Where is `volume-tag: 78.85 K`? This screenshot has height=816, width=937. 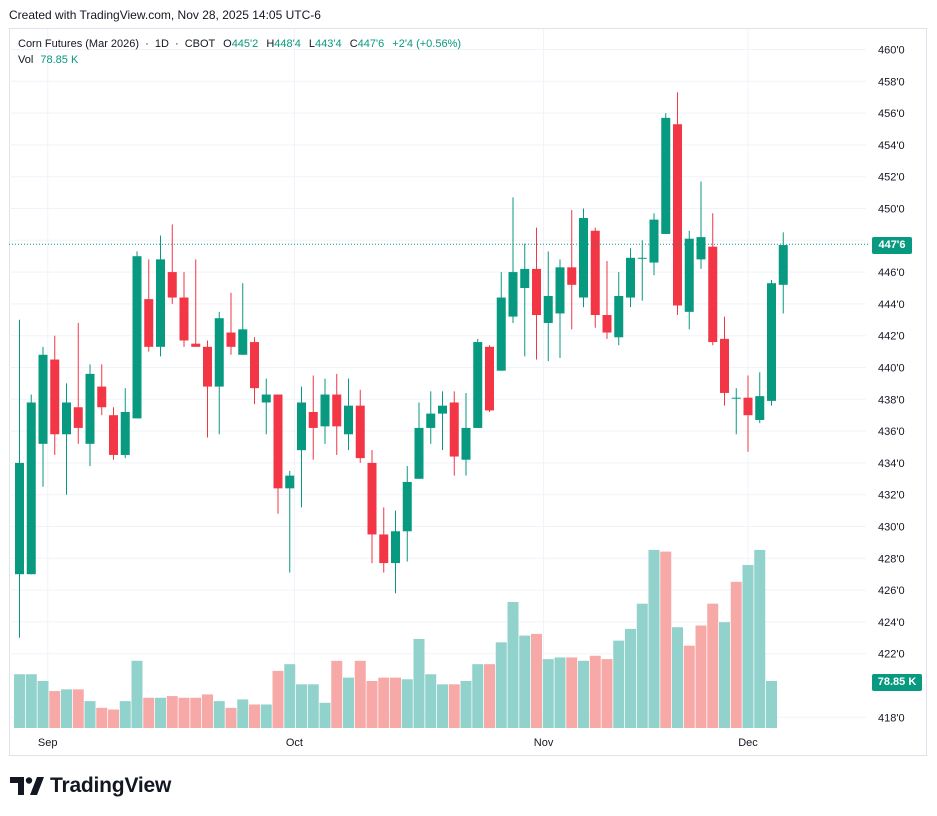
volume-tag: 78.85 K is located at coordinates (897, 682).